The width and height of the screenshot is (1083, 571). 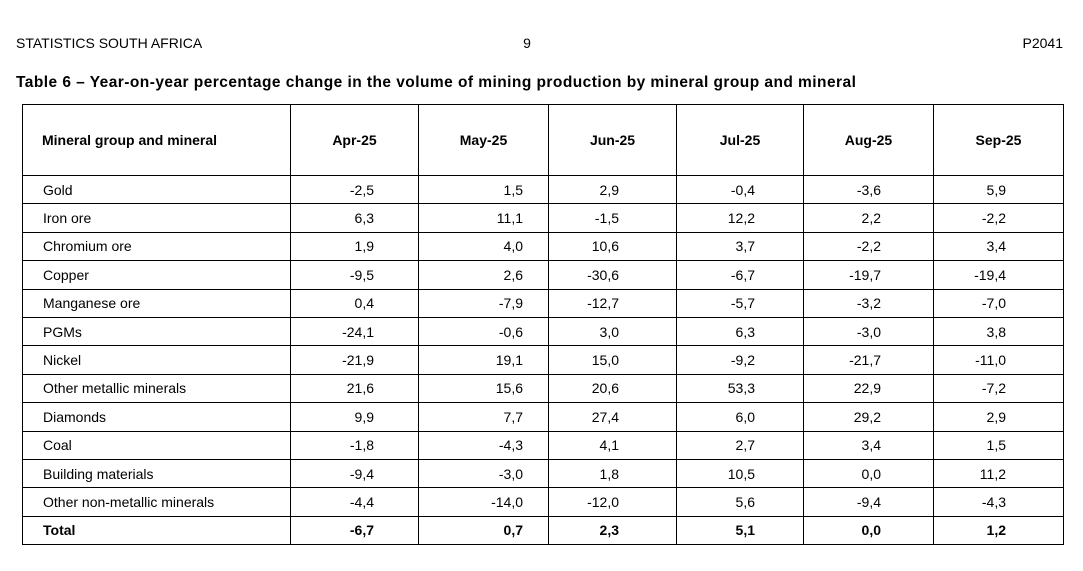 What do you see at coordinates (541, 43) in the screenshot?
I see `page-header: STATISTICS SOUTH AFRICA 9 P2041` at bounding box center [541, 43].